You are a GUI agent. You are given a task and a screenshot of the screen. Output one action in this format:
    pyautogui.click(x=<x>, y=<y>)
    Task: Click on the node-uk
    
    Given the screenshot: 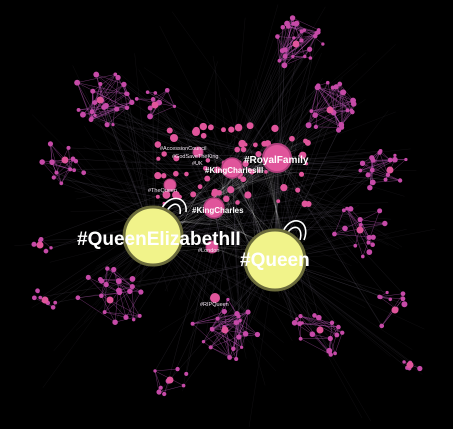 What is the action you would take?
    pyautogui.click(x=198, y=152)
    